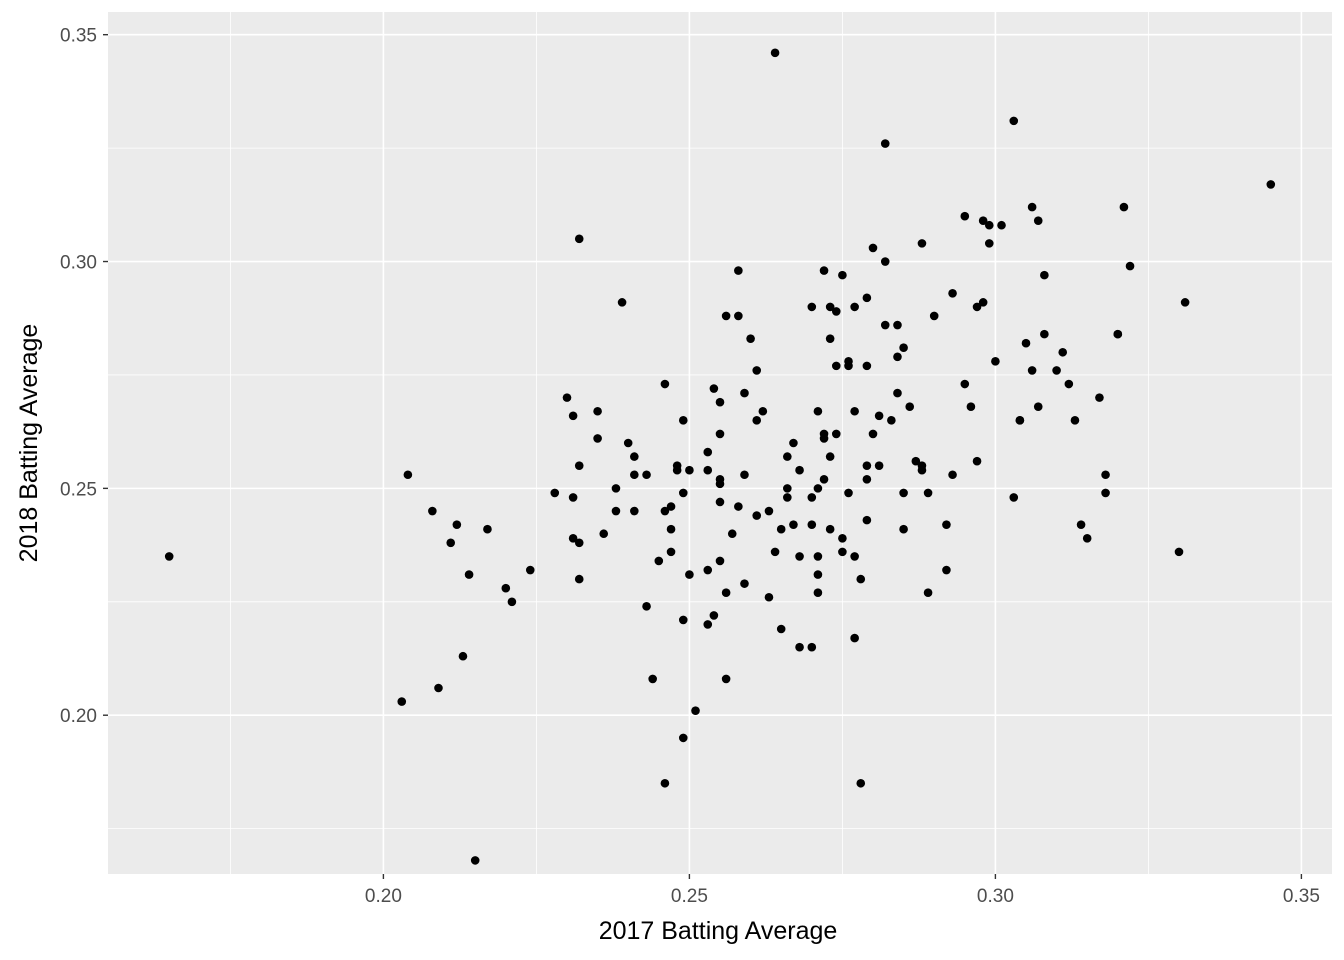 This screenshot has height=960, width=1344. What do you see at coordinates (78, 36) in the screenshot?
I see `y-tick-label: 0.35` at bounding box center [78, 36].